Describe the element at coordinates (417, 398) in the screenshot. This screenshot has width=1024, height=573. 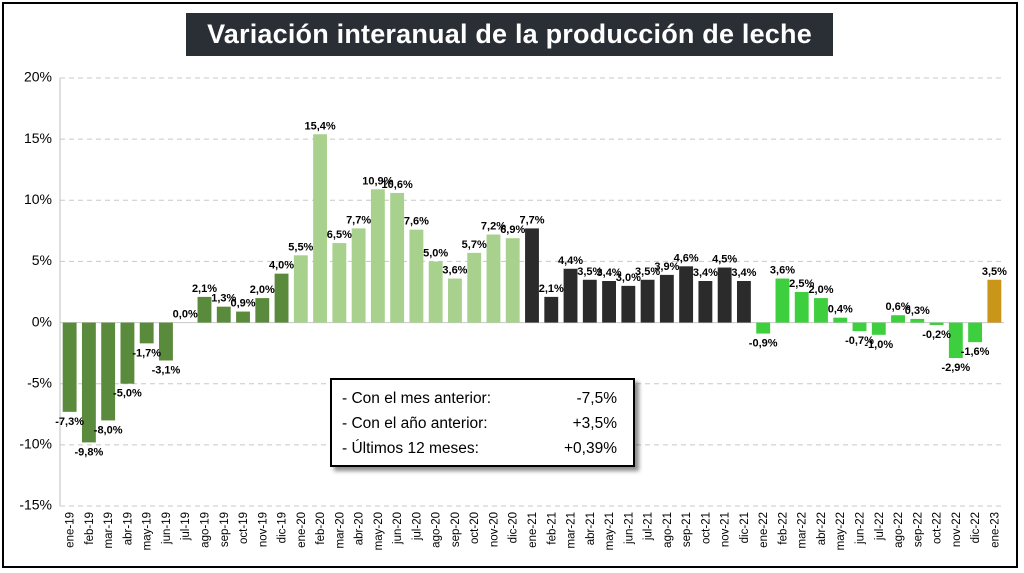
I see `summary-label: - Con el mes anterior:` at that location.